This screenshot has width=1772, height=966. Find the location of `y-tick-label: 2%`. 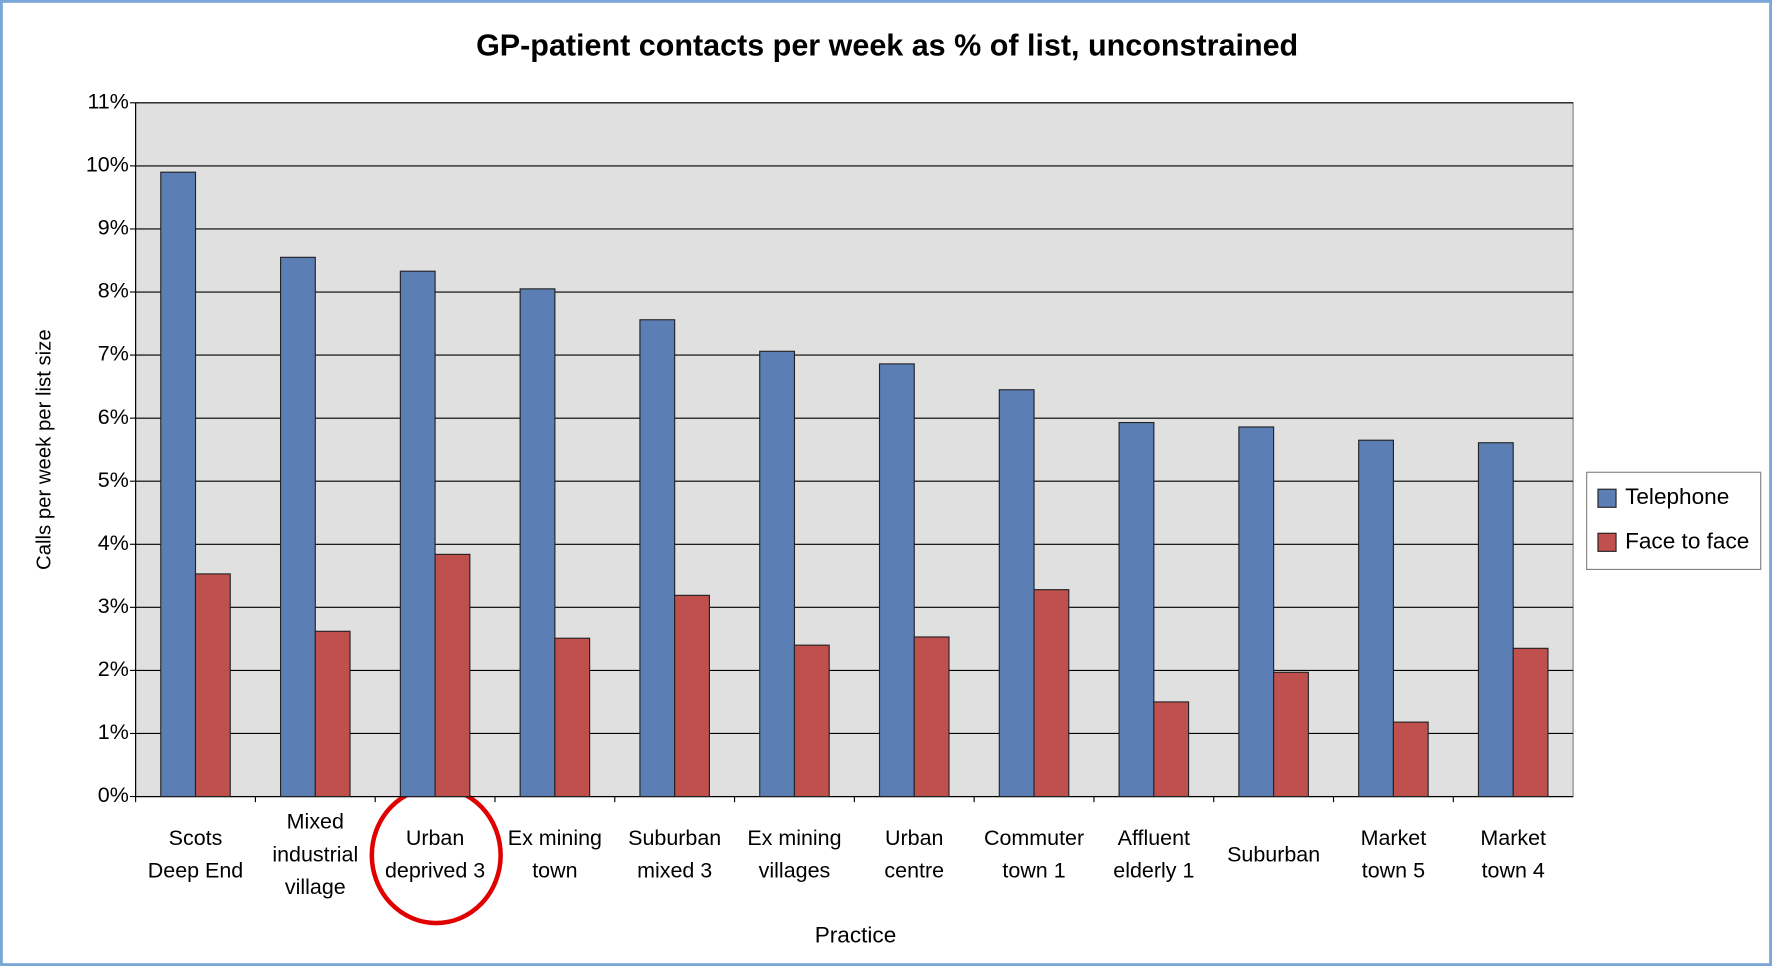

y-tick-label: 2% is located at coordinates (113, 669).